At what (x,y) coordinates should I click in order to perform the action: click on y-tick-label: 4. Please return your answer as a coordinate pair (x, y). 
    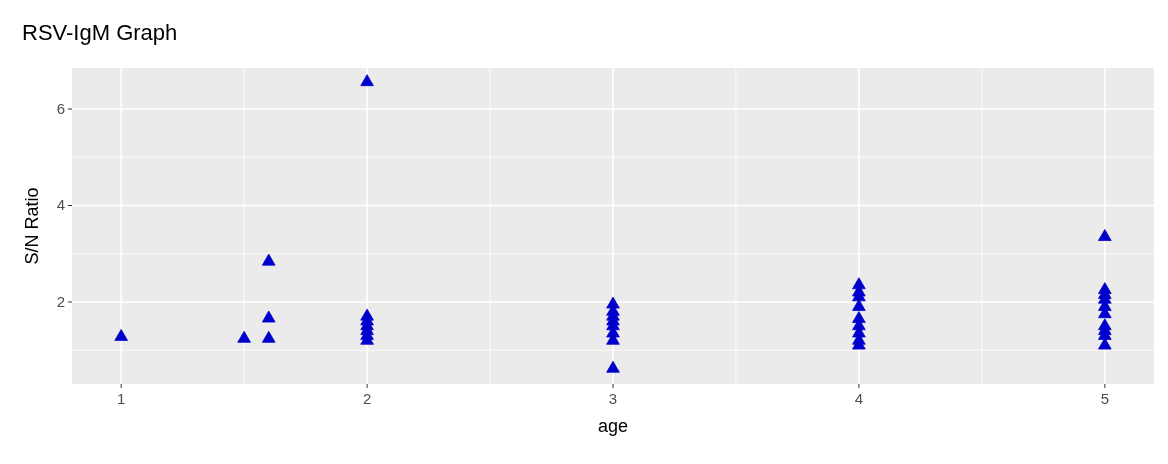
    Looking at the image, I should click on (60, 205).